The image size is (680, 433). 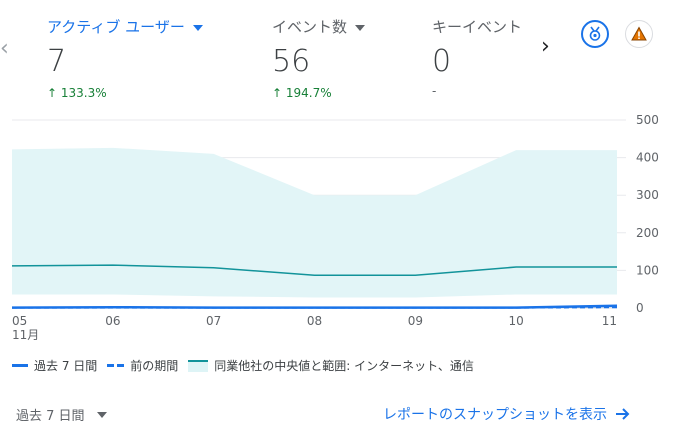 I want to click on metric-change-text: 133.3%, so click(x=83, y=93).